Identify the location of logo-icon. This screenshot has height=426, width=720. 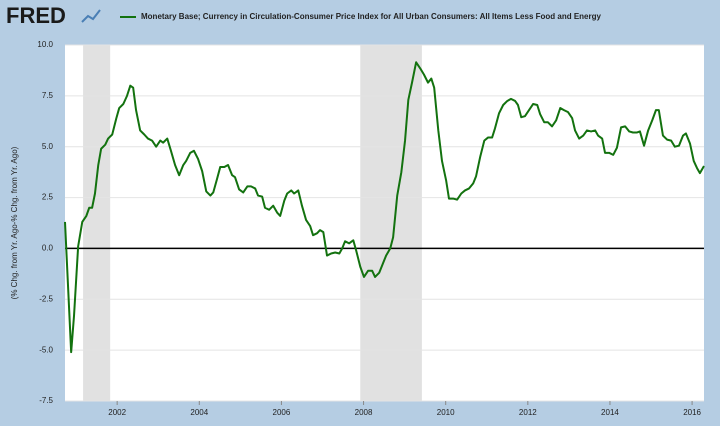
(91, 16).